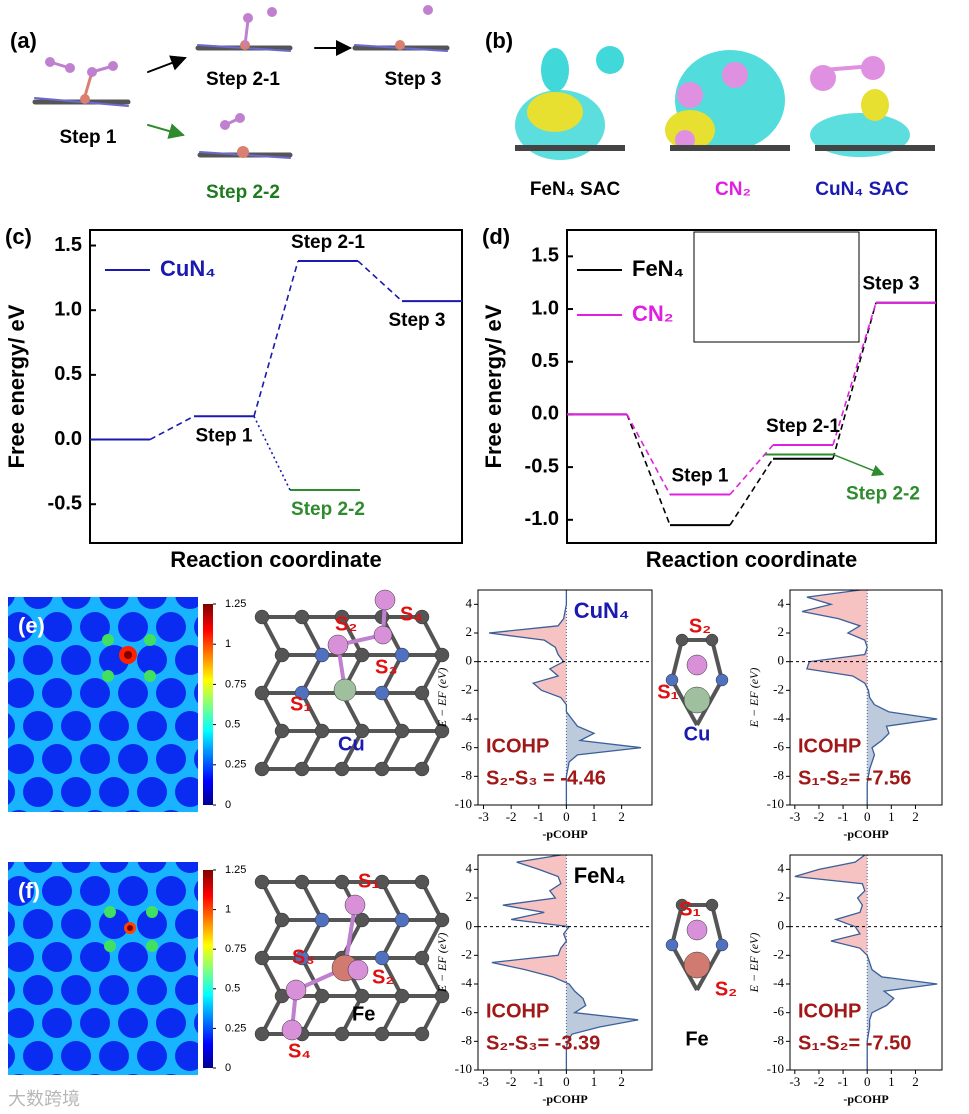  I want to click on x-tick-label: 0, so click(566, 816).